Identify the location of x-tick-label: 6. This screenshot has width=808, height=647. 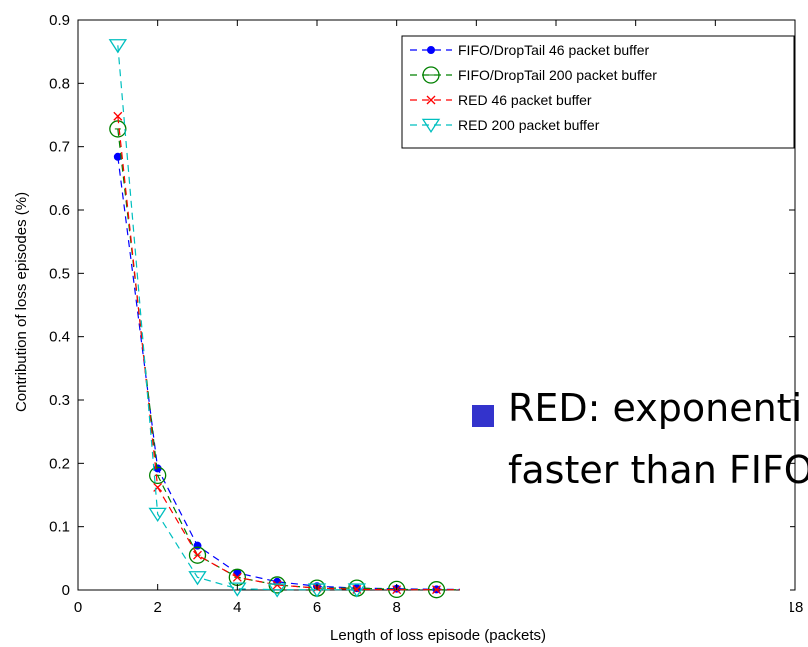
(317, 607).